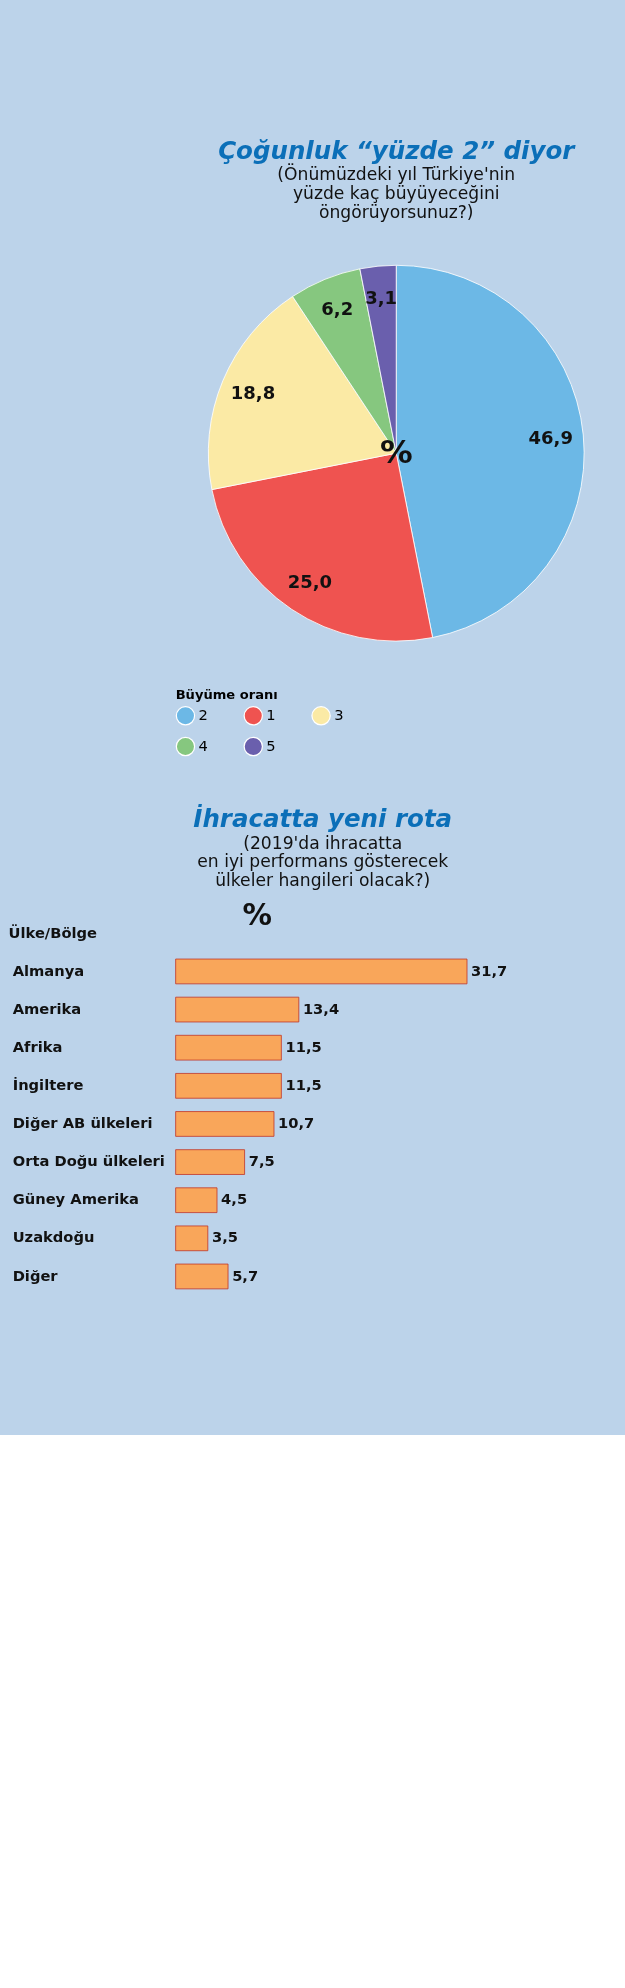  Describe the element at coordinates (489, 970) in the screenshot. I see `data-label: 31,7` at that location.